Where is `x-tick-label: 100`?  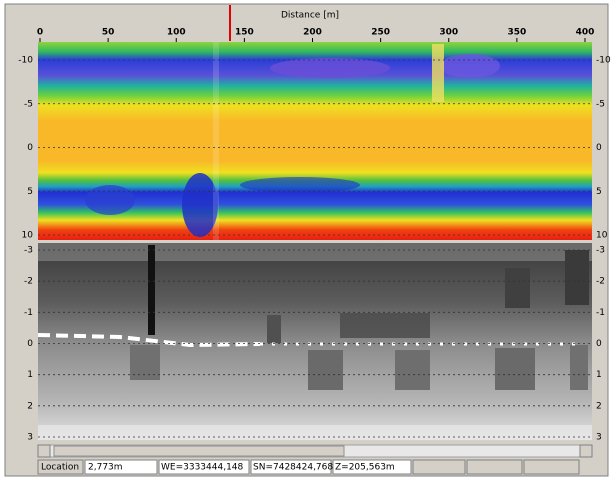
x-tick-label: 100 is located at coordinates (176, 33).